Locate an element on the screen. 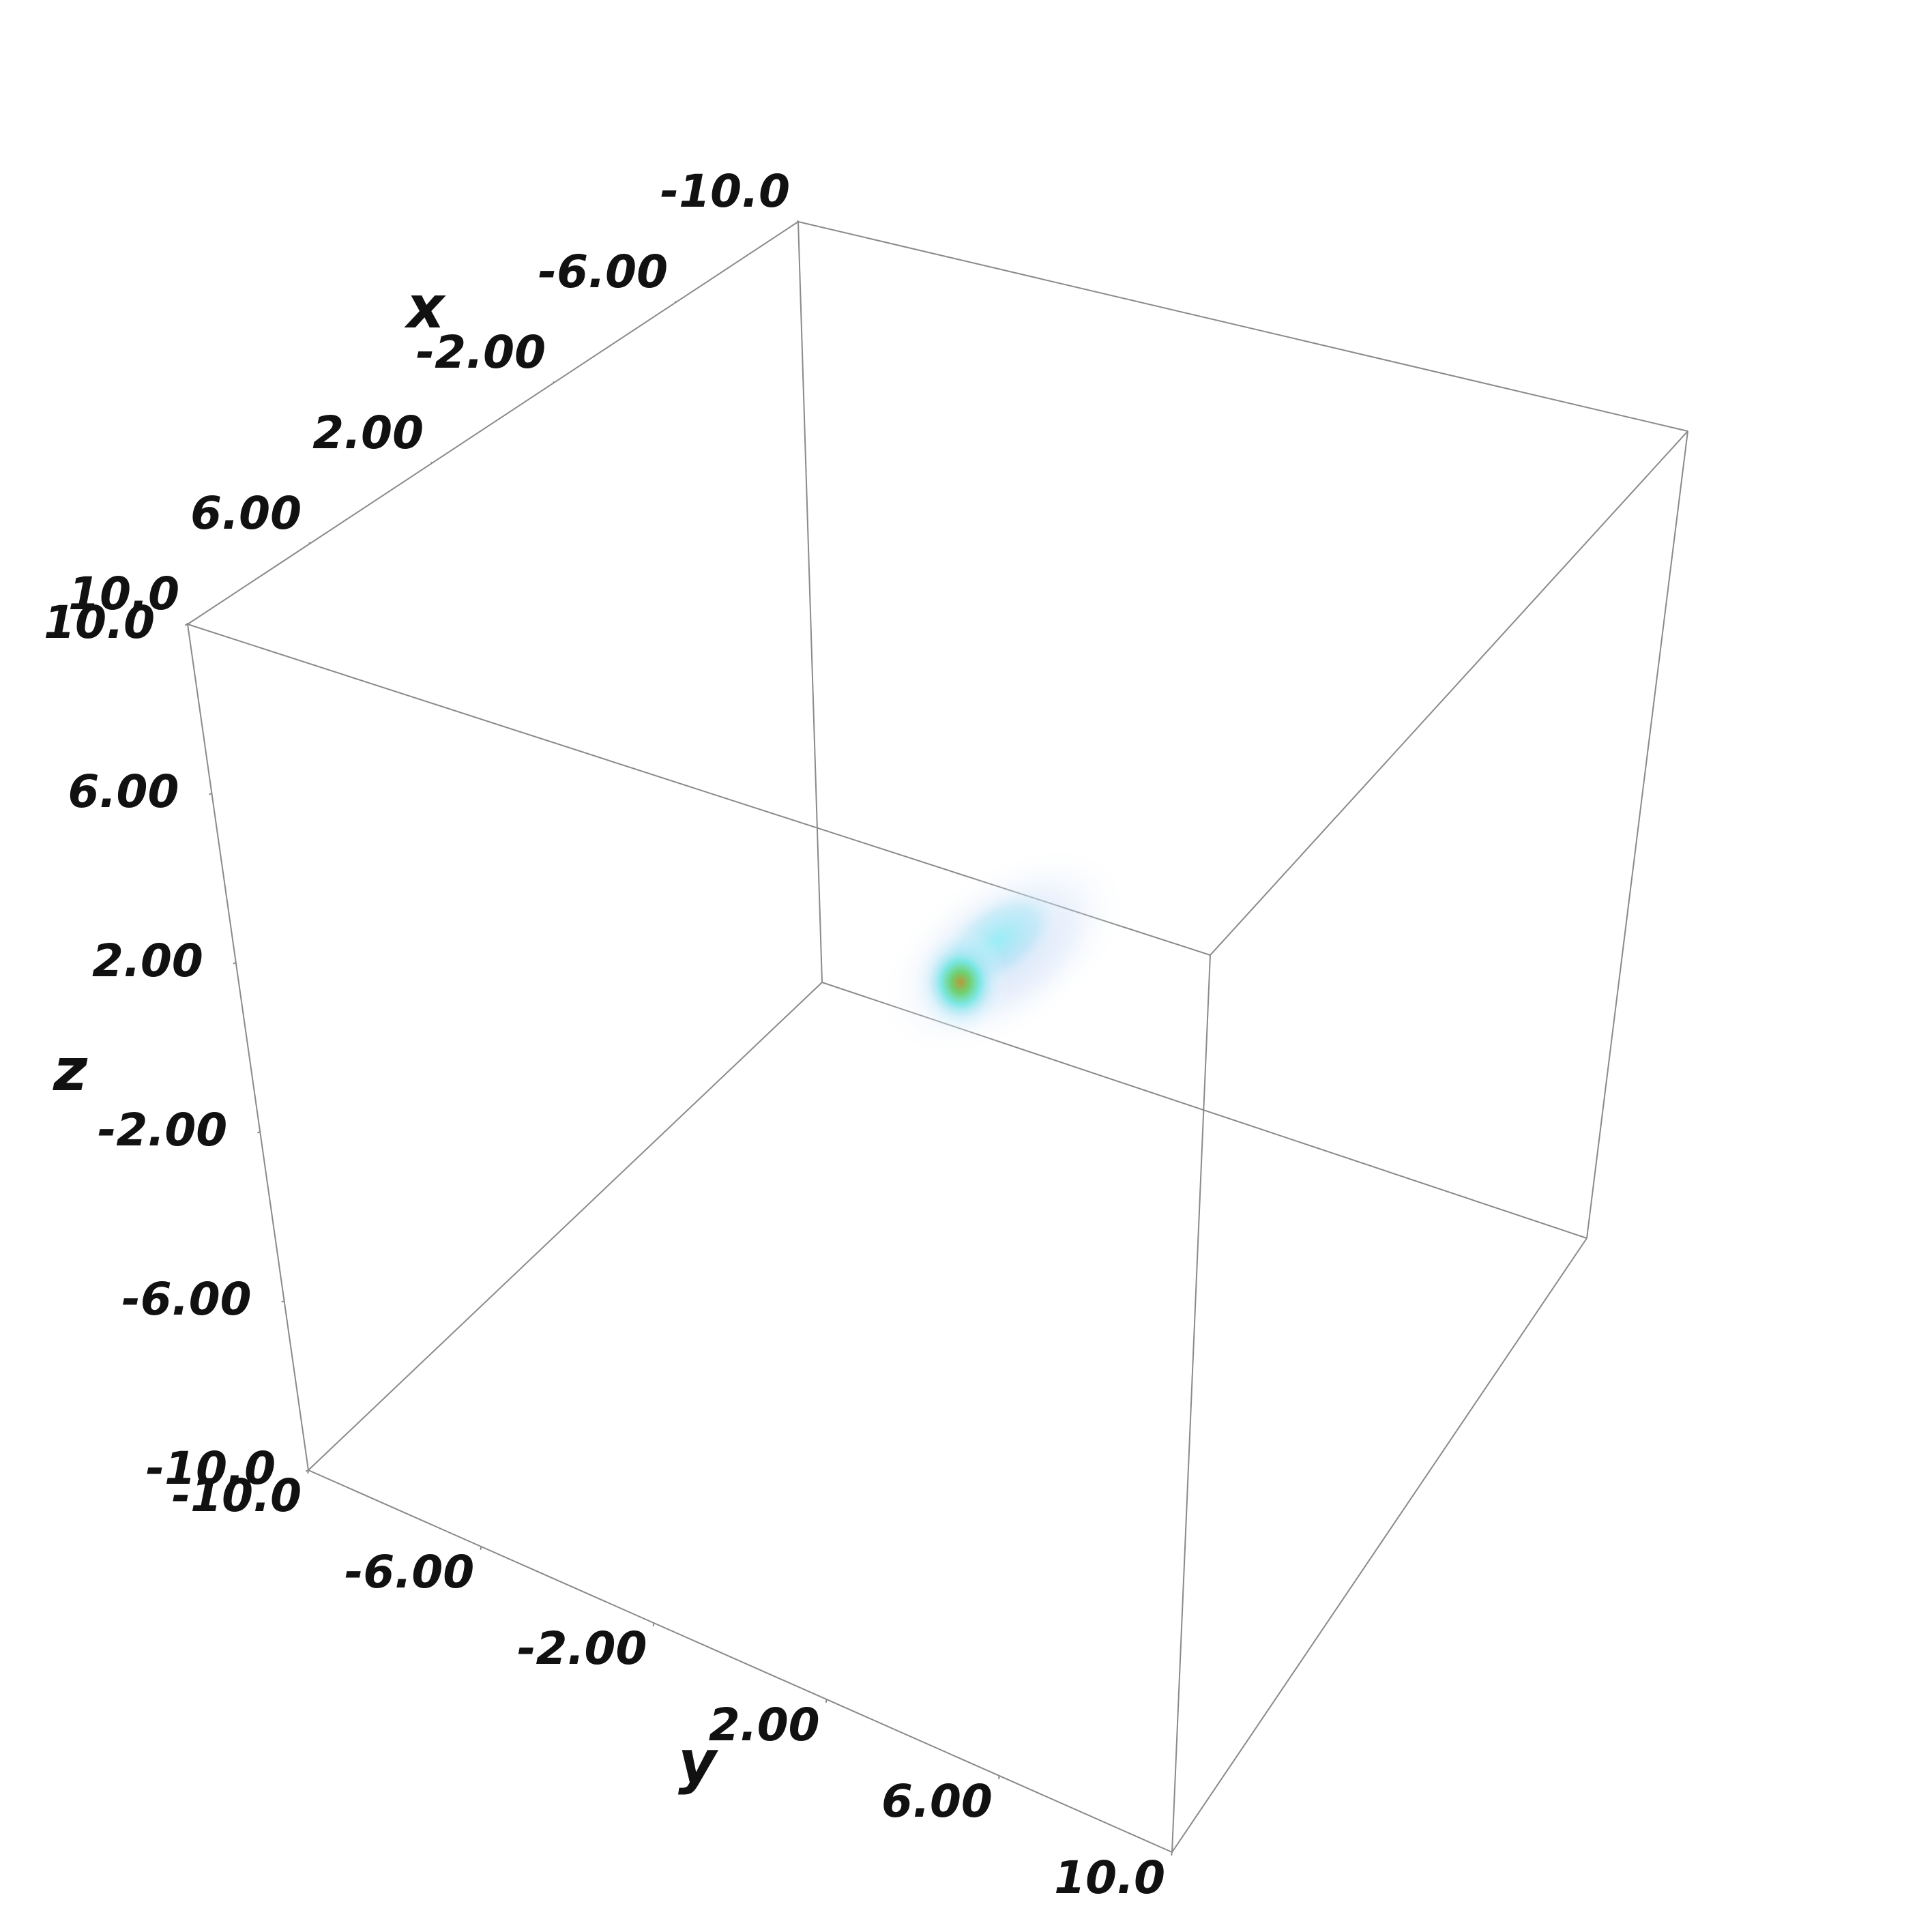  density-volume is located at coordinates (1003, 951).